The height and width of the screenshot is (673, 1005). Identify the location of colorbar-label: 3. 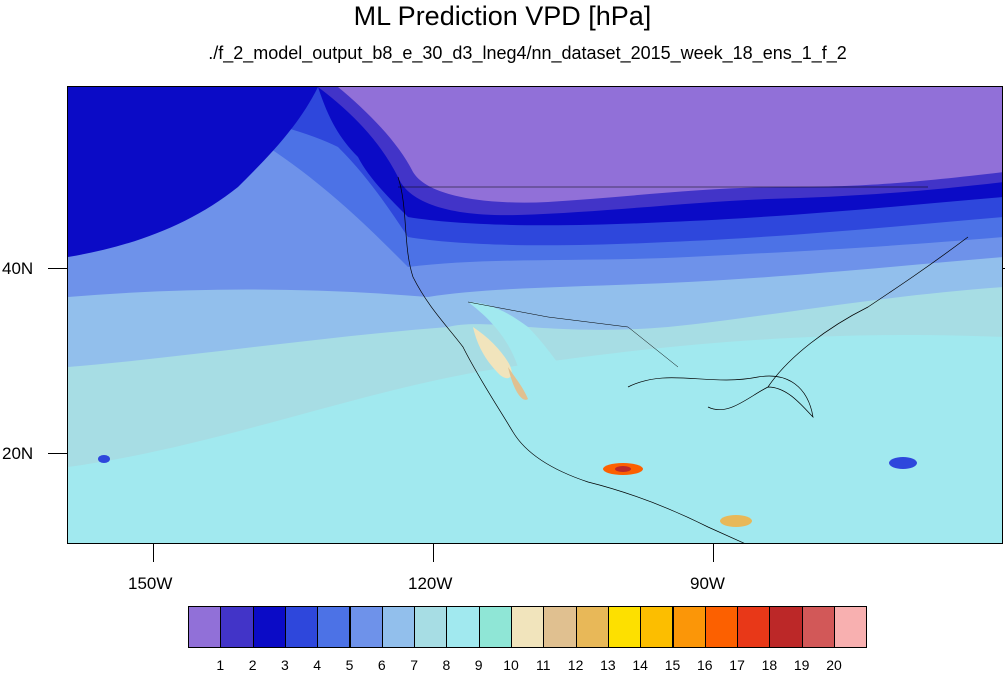
(284, 665).